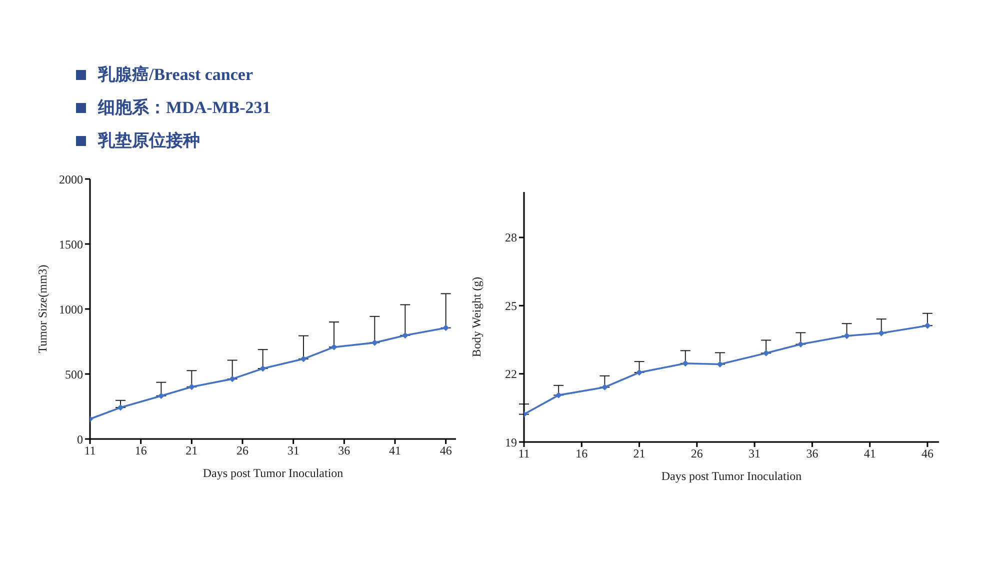  I want to click on y-tick-label: 19, so click(511, 442).